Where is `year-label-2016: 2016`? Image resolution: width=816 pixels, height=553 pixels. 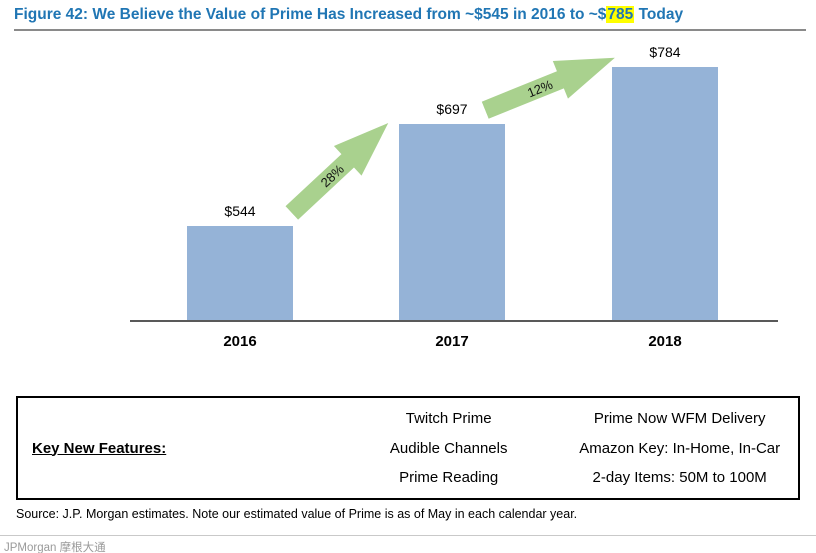
year-label-2016: 2016 is located at coordinates (240, 341).